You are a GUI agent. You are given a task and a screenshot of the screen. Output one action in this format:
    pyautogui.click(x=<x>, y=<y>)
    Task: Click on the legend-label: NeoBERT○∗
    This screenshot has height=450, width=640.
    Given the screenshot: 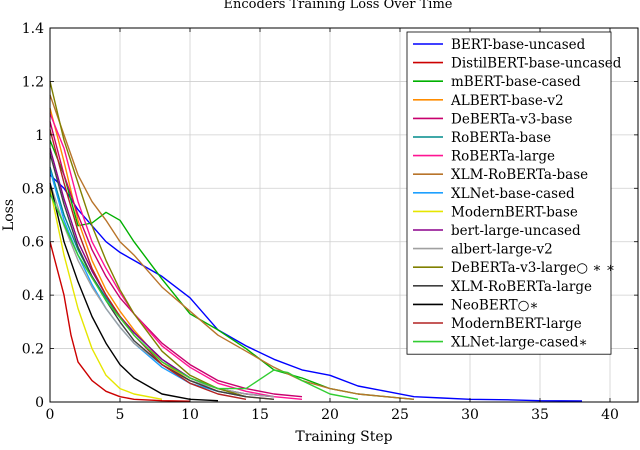 What is the action you would take?
    pyautogui.click(x=495, y=305)
    